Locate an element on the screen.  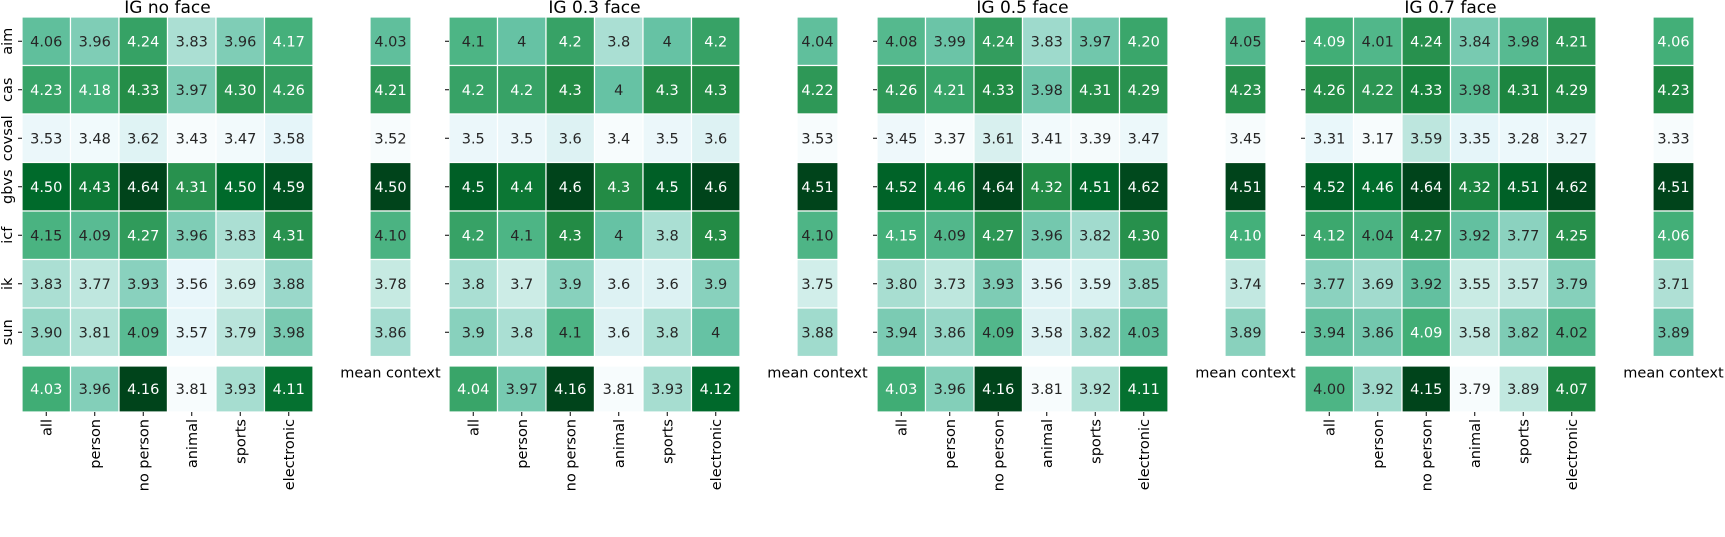
heatmap-cell-r2-c4-label: 3.28 is located at coordinates (1523, 139).